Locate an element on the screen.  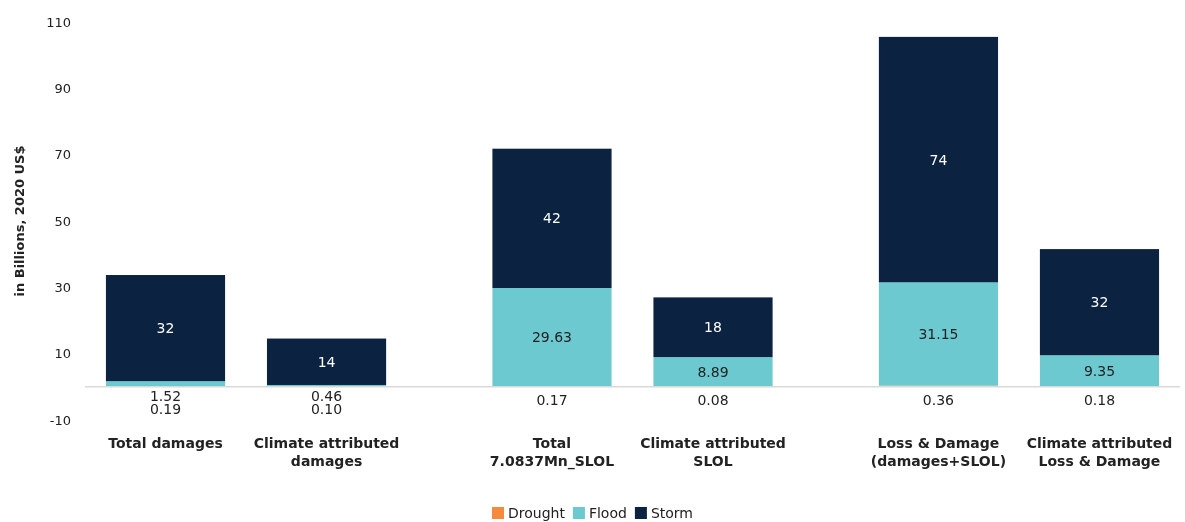
x-tick-label: Climate attributed SLOL is located at coordinates (713, 452).